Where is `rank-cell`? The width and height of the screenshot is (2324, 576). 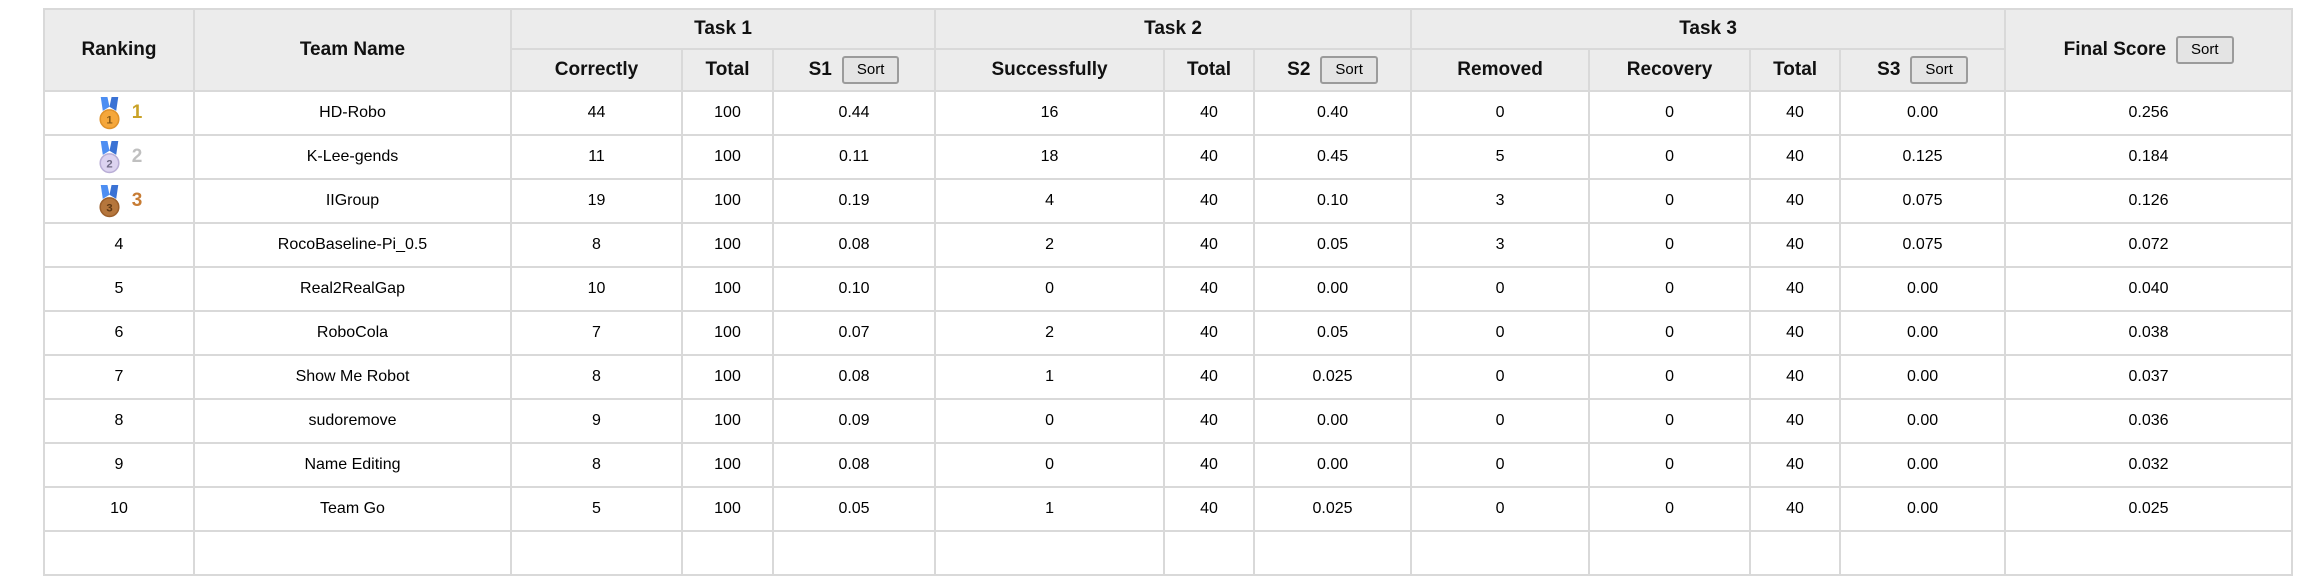 rank-cell is located at coordinates (119, 553).